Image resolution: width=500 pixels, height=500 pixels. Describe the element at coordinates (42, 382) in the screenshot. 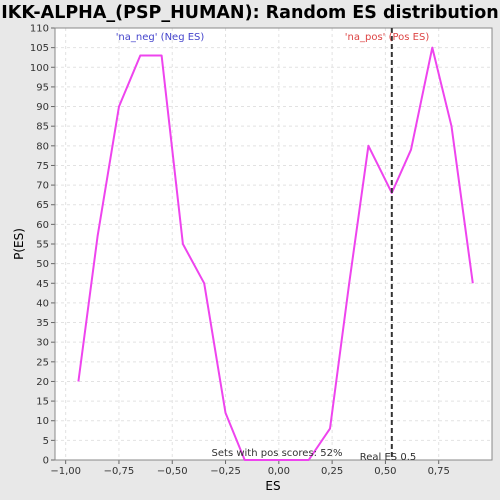

I see `y-tick-label: 20` at that location.